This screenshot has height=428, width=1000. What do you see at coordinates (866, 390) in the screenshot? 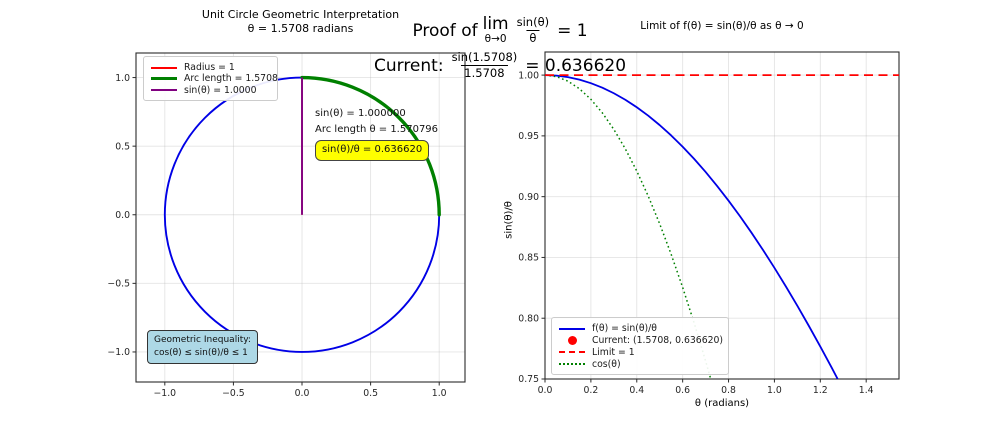
I see `right-xtick-label: 1.4` at bounding box center [866, 390].